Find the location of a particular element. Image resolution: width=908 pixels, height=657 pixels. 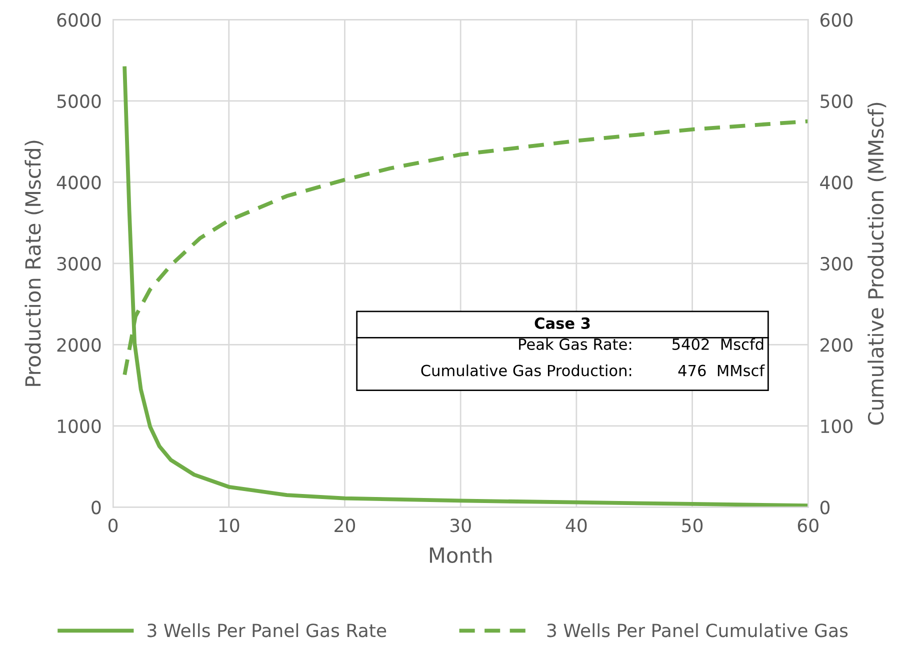

x-tick-label: 30 is located at coordinates (460, 525).